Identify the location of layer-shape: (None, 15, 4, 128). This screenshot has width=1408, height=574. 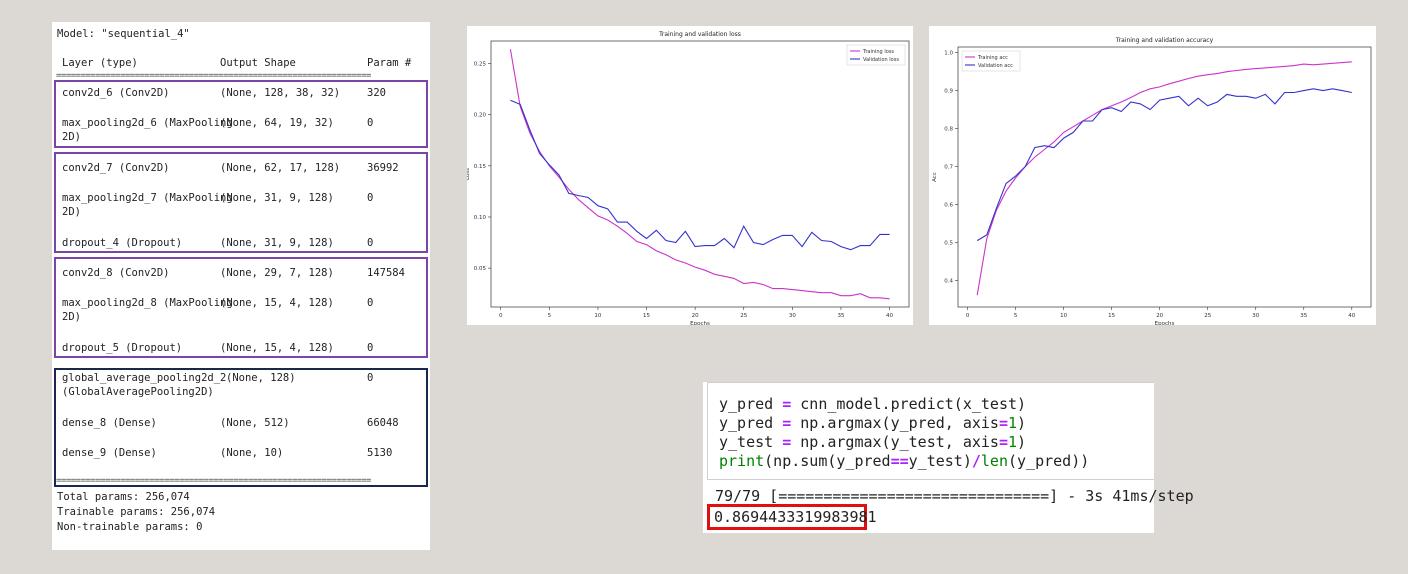
(277, 348).